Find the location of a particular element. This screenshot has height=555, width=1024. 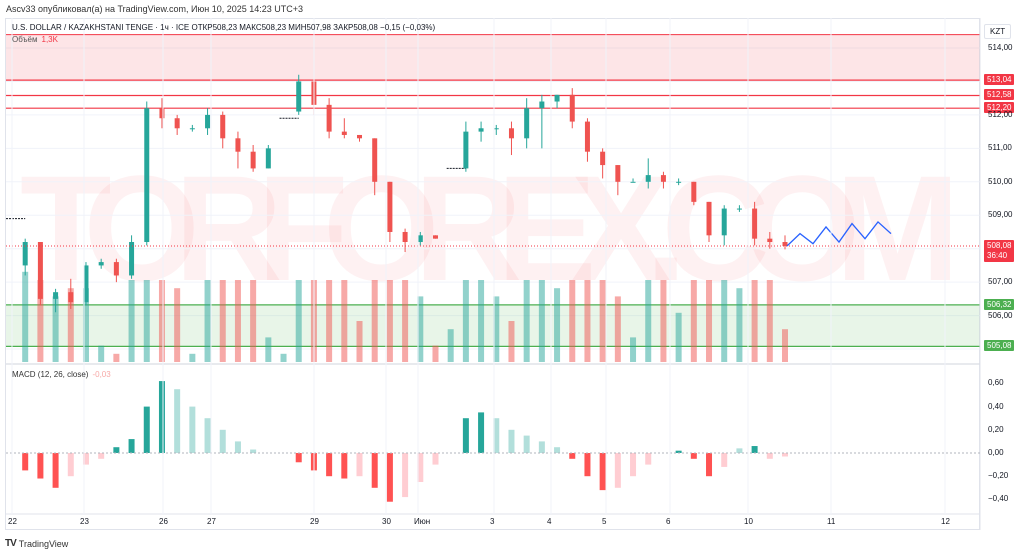

level-tag: 505,08 is located at coordinates (999, 346).